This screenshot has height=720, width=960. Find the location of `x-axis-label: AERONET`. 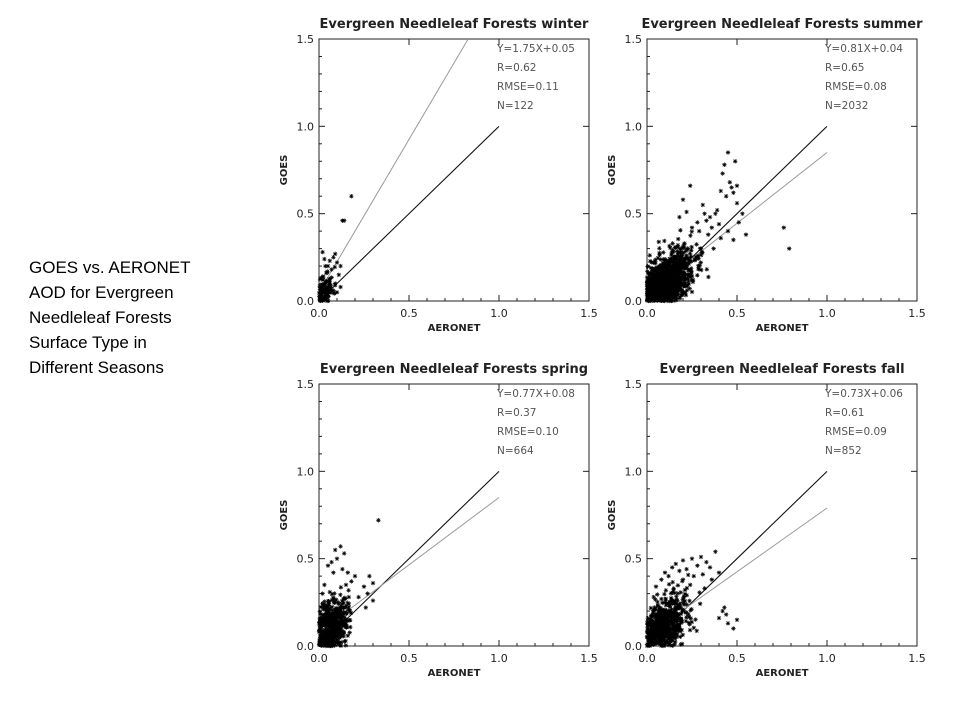

x-axis-label: AERONET is located at coordinates (782, 328).